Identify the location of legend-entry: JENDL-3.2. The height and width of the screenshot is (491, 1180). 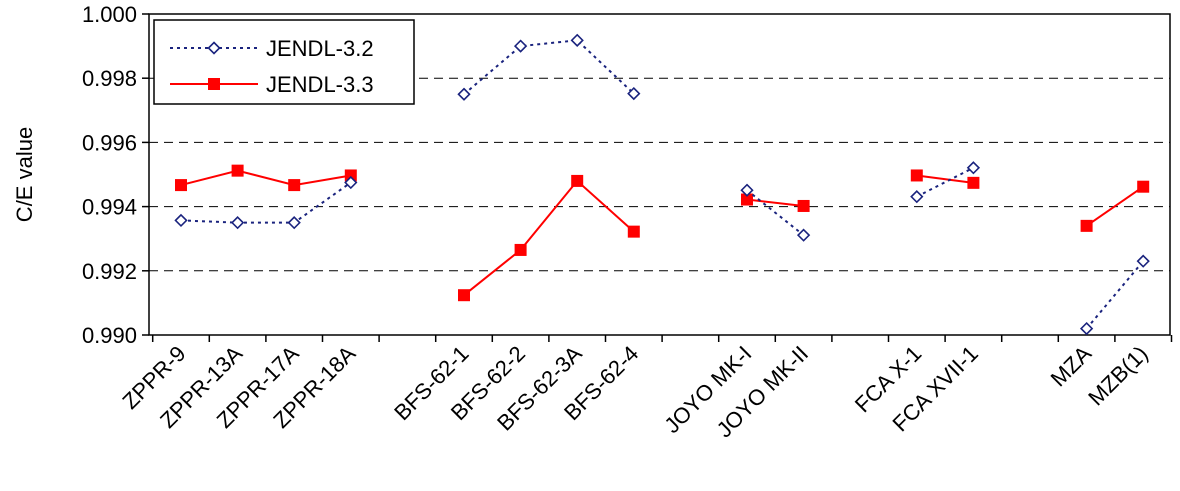
(272, 48).